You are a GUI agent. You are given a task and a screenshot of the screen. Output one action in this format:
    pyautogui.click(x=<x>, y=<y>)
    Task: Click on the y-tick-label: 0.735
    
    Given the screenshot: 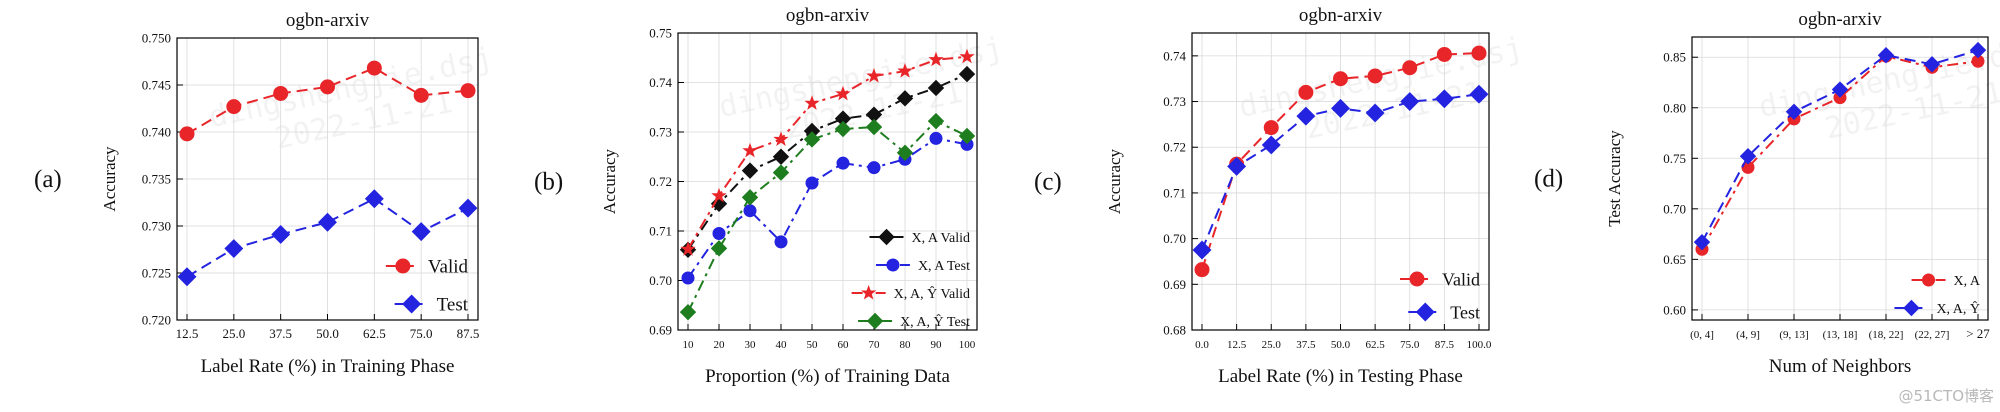 What is the action you would take?
    pyautogui.click(x=156, y=179)
    